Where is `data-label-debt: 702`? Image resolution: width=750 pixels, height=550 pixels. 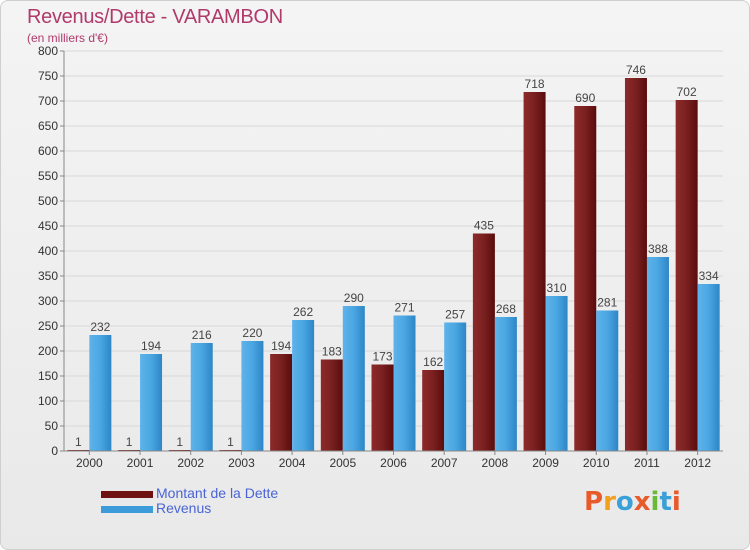 data-label-debt: 702 is located at coordinates (687, 92).